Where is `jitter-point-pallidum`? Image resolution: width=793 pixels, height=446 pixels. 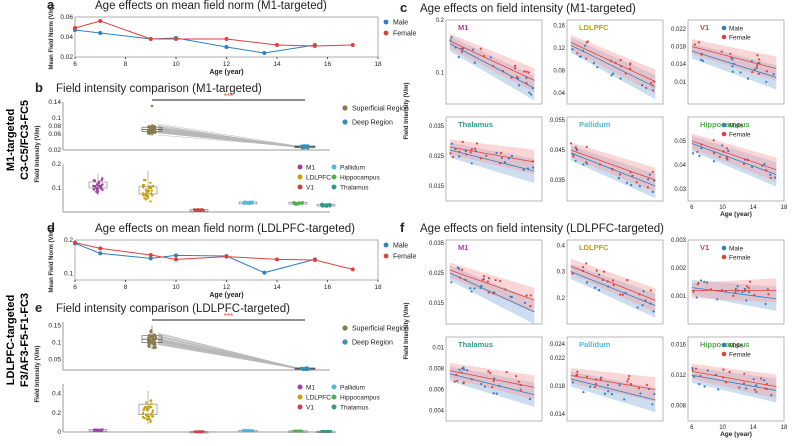
jitter-point-pallidum is located at coordinates (243, 203).